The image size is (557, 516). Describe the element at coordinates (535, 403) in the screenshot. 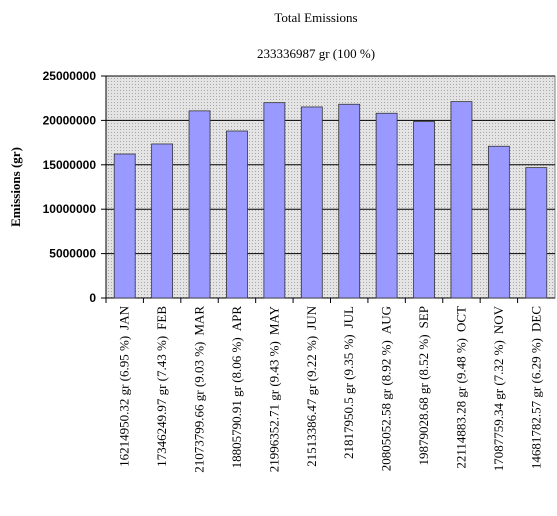

I see `value-label: 14681782.57 gr (6.29 %)` at that location.